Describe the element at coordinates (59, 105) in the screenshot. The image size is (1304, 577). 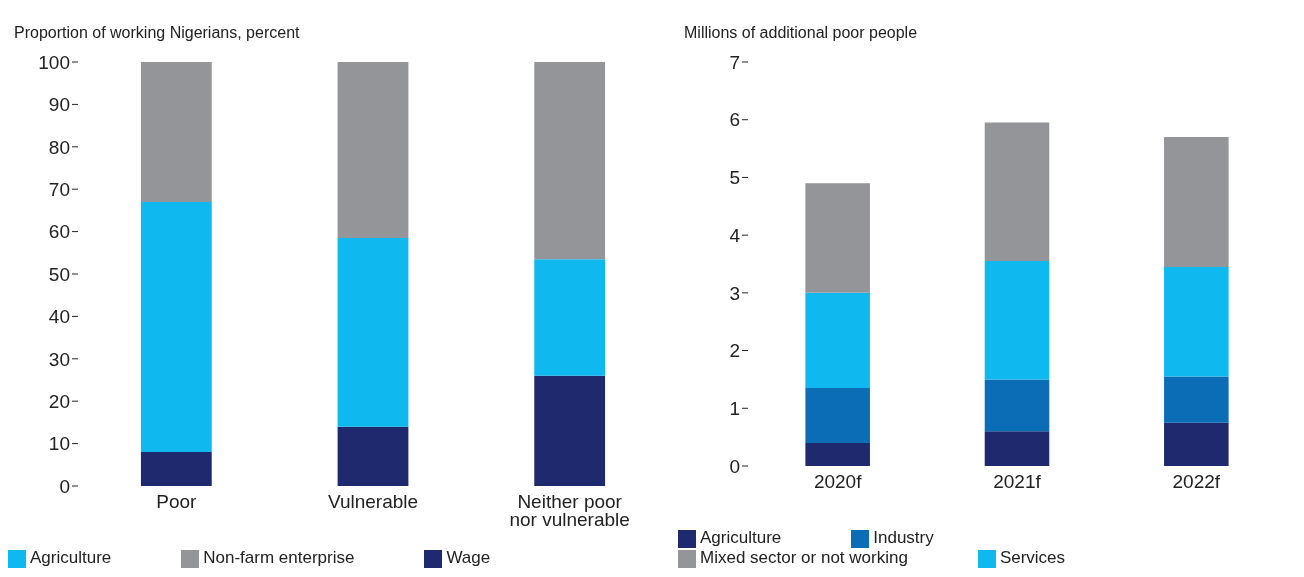
I see `y-tick-label: 90` at that location.